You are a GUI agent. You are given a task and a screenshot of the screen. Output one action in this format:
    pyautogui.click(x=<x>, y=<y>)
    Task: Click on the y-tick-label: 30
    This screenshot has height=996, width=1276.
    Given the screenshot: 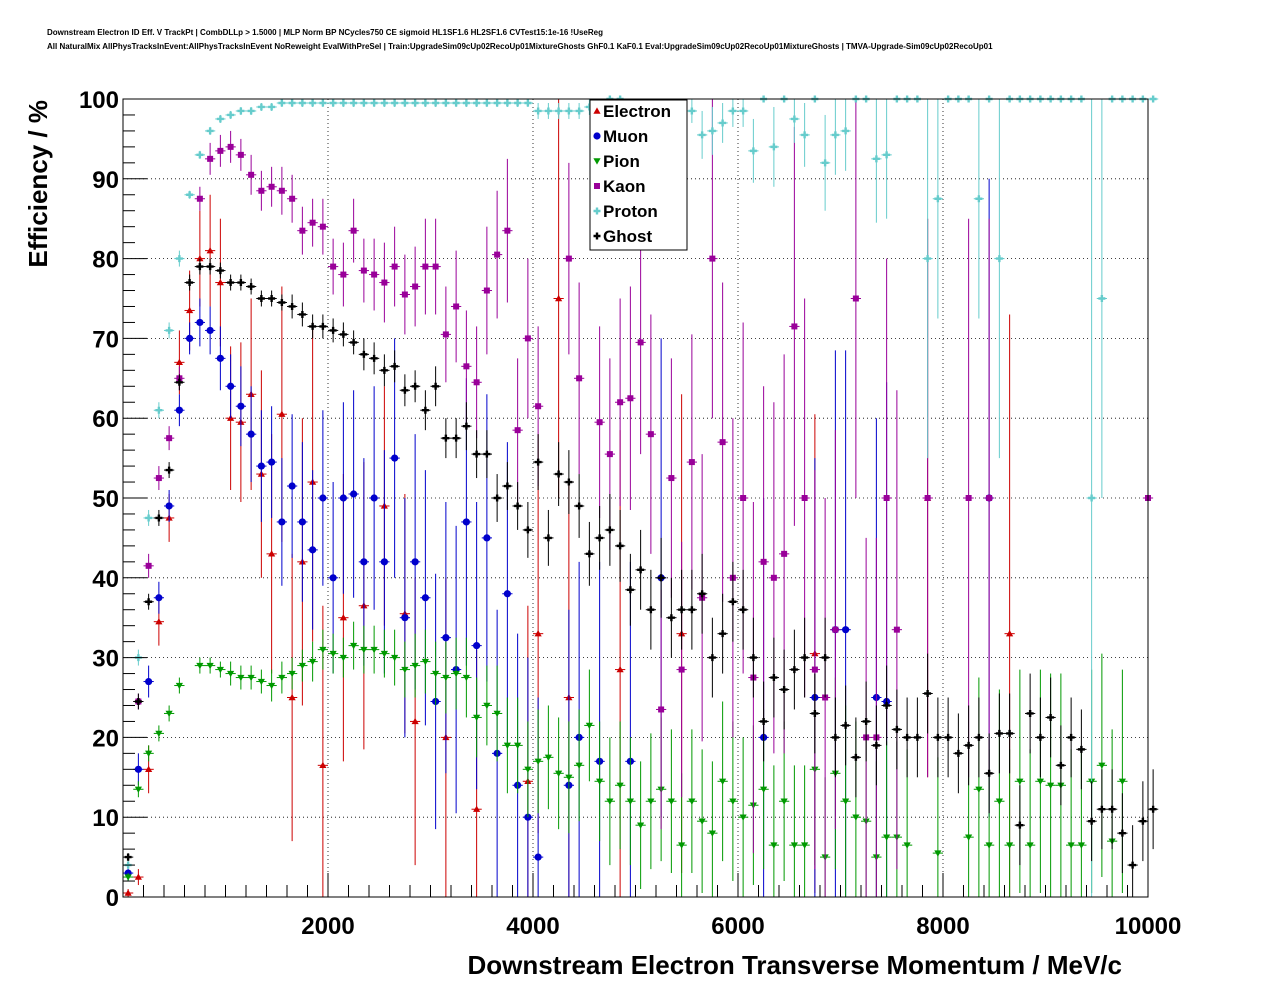 What is the action you would take?
    pyautogui.click(x=105, y=659)
    